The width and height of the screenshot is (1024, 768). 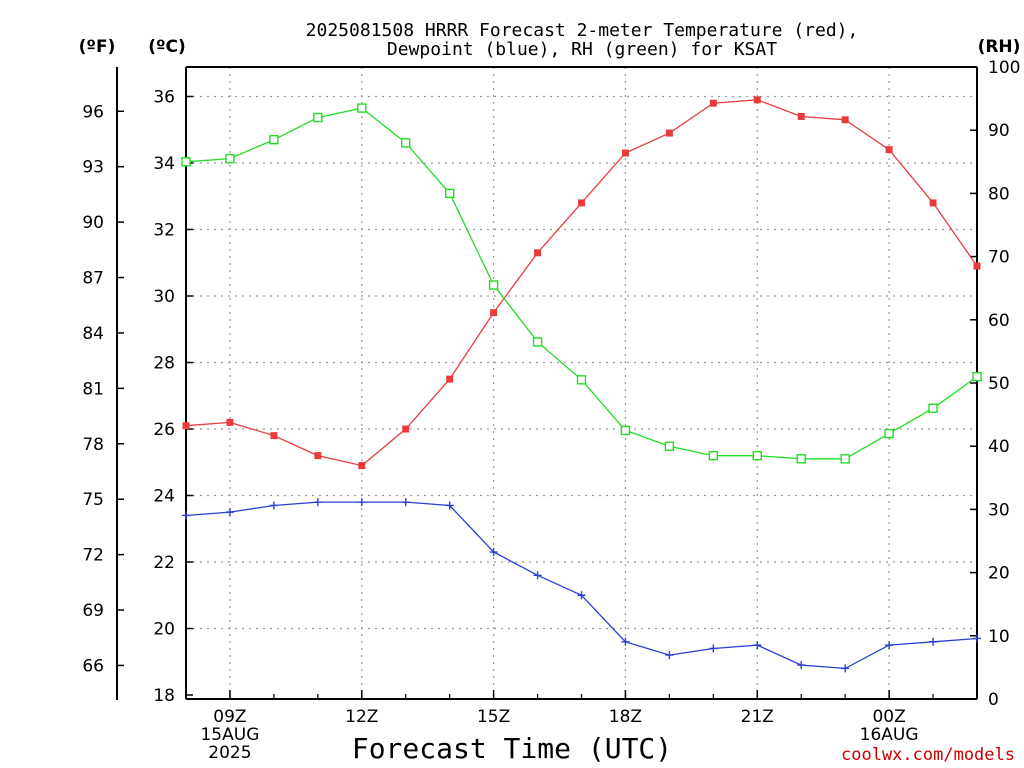 I want to click on celsius-tick-label: 18, so click(x=164, y=696).